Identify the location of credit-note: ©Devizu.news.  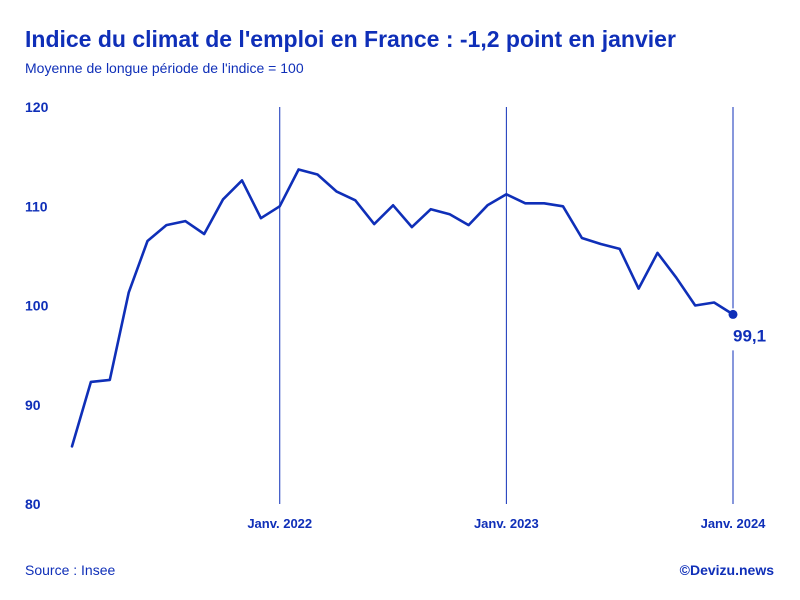
(726, 570).